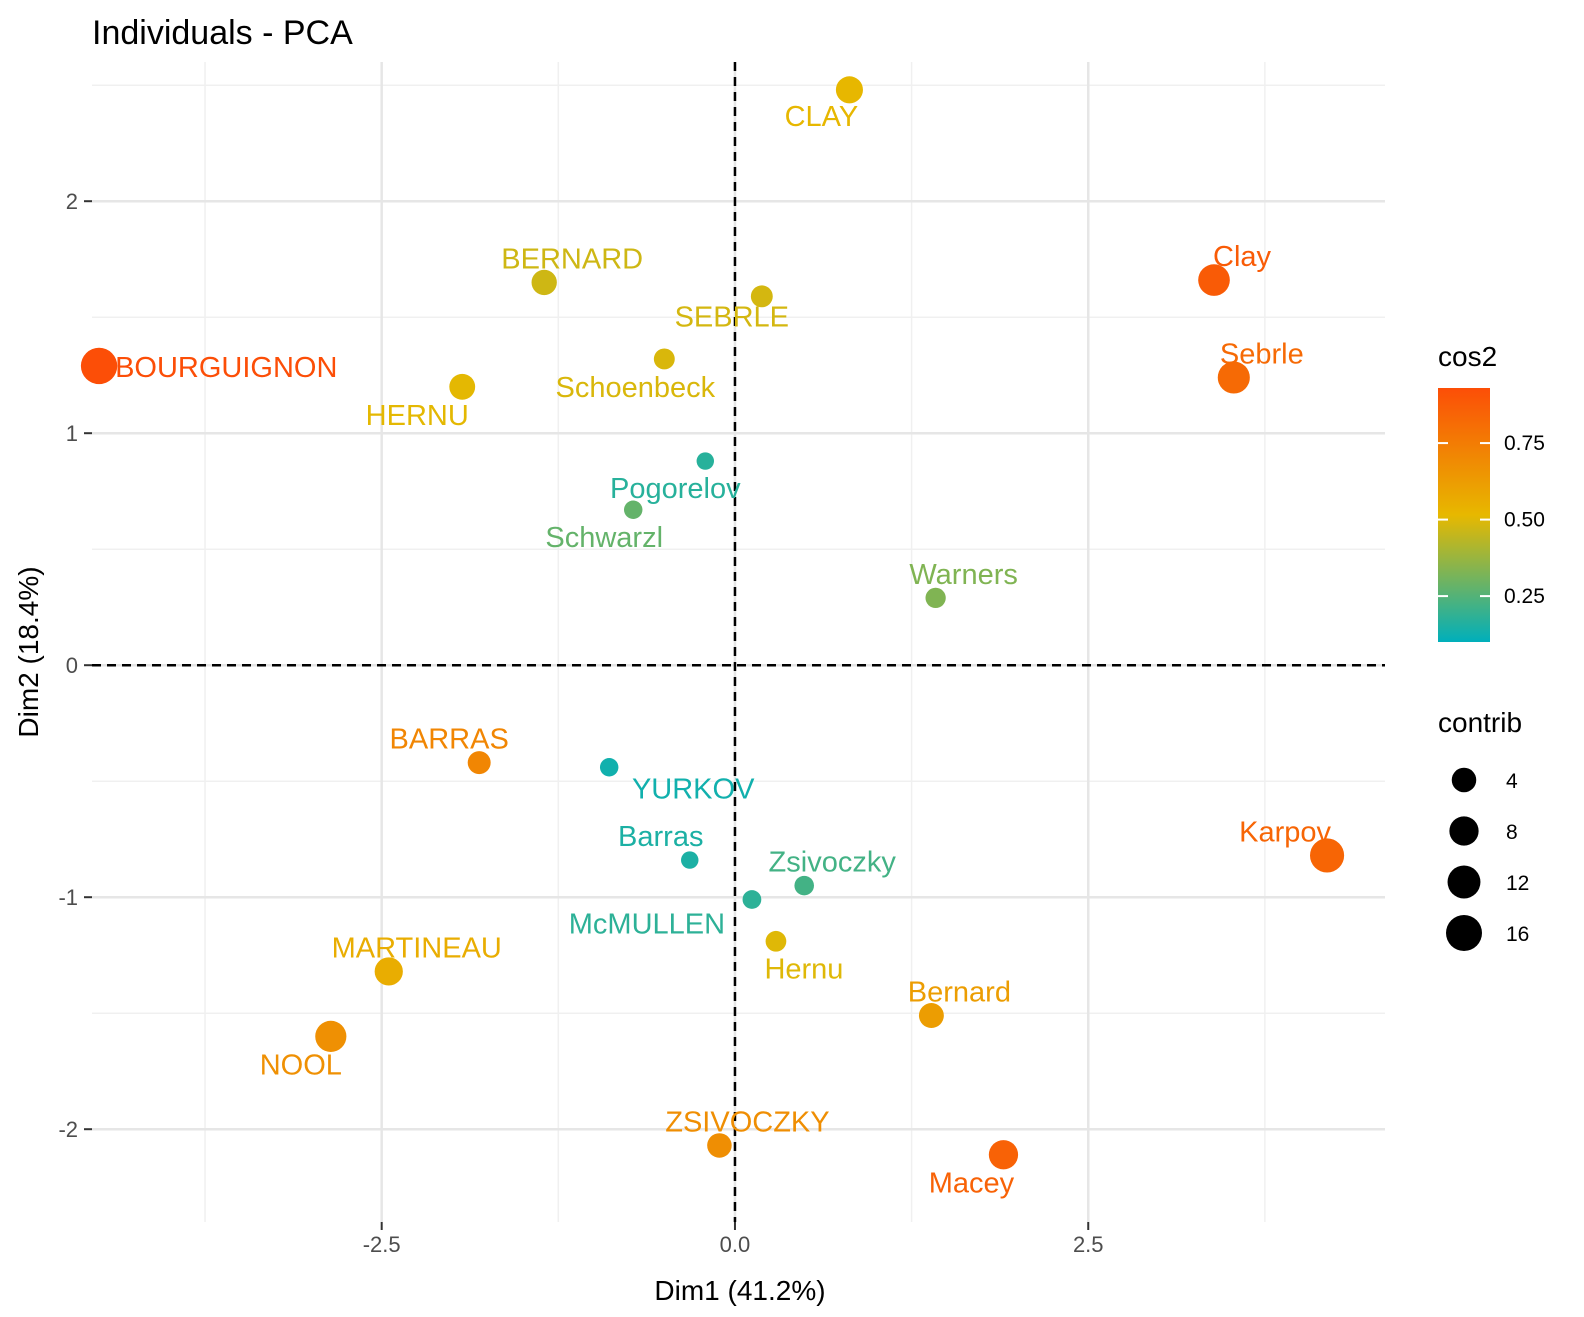 The height and width of the screenshot is (1317, 1584). Describe the element at coordinates (72, 433) in the screenshot. I see `y-tick-label: 1` at that location.